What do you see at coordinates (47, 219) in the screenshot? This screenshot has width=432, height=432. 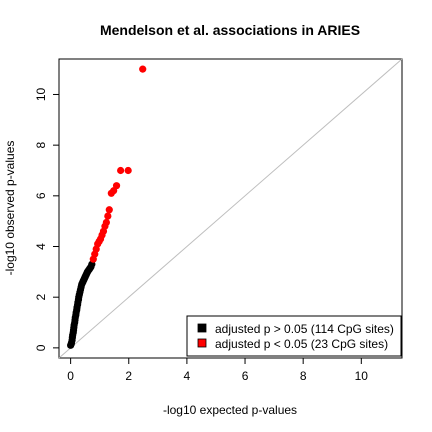 I see `y-axis: 0 2 4 6 8 10` at bounding box center [47, 219].